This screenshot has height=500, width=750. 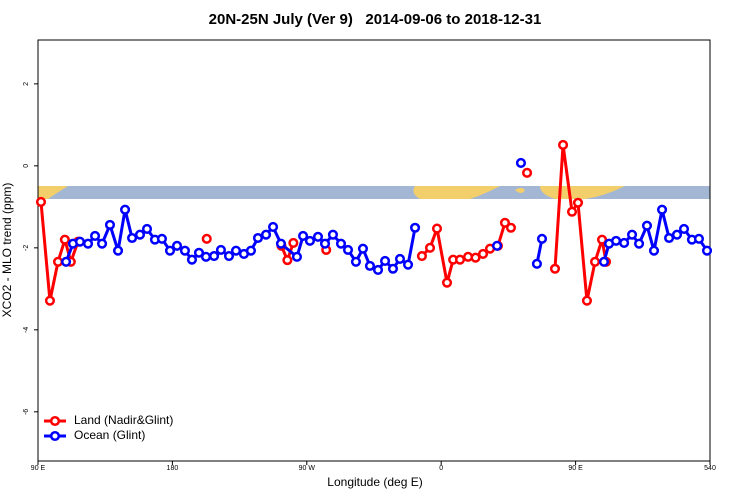 I want to click on x-tick-label: 90 W, so click(x=307, y=468).